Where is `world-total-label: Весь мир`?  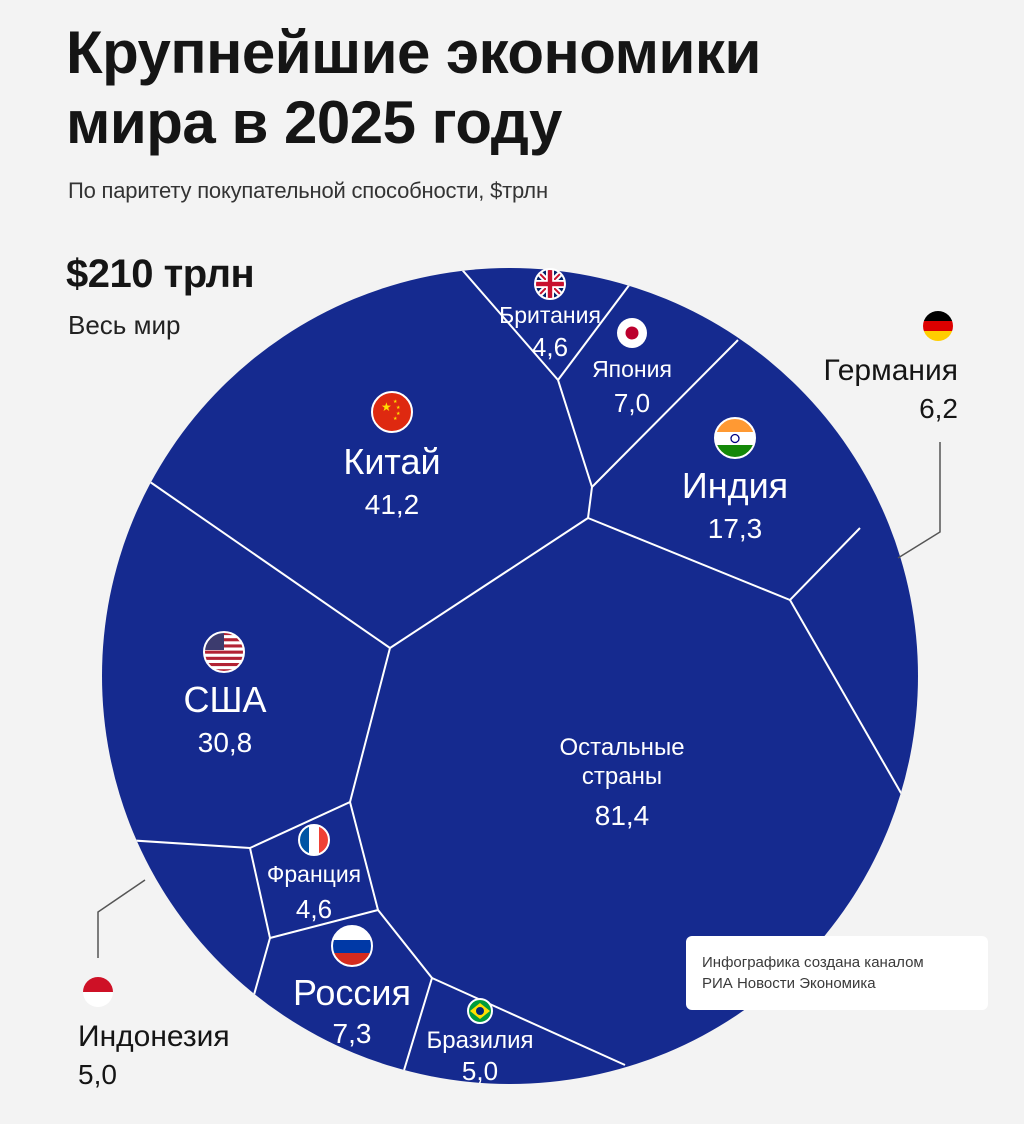
world-total-label: Весь мир is located at coordinates (124, 325).